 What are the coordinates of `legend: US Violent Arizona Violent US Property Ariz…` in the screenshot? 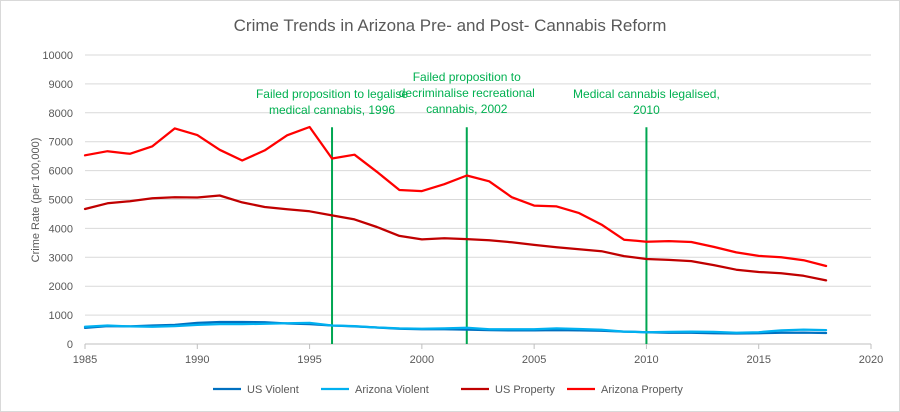 It's located at (448, 390).